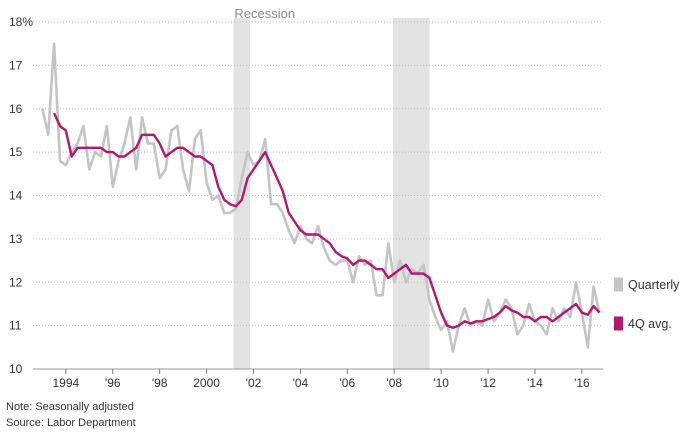 Image resolution: width=700 pixels, height=435 pixels. Describe the element at coordinates (650, 324) in the screenshot. I see `legend-label-1: 4Q avg.` at that location.